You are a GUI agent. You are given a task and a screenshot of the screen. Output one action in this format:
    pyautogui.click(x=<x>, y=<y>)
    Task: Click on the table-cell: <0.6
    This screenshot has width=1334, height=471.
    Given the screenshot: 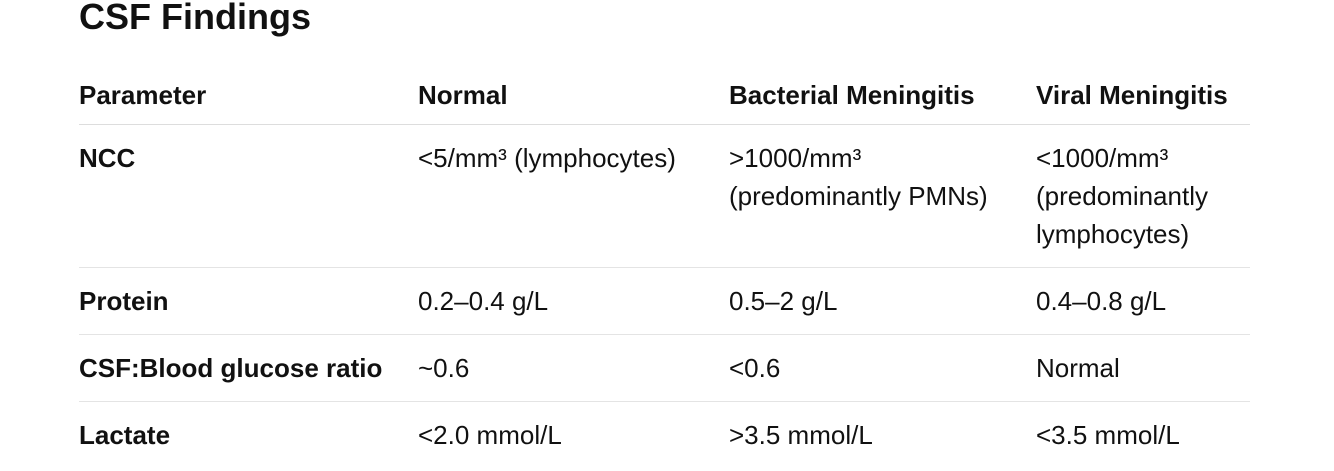 What is the action you would take?
    pyautogui.click(x=882, y=368)
    